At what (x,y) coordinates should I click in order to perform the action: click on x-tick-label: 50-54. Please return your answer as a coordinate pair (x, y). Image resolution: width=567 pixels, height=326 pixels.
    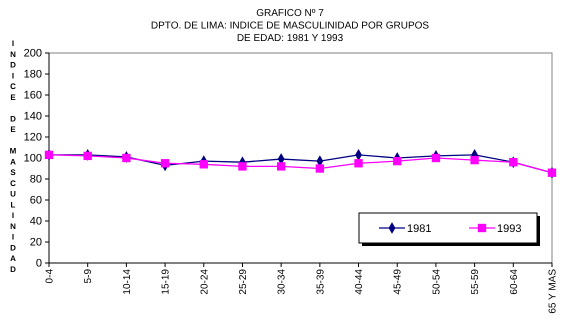
    Looking at the image, I should click on (436, 281).